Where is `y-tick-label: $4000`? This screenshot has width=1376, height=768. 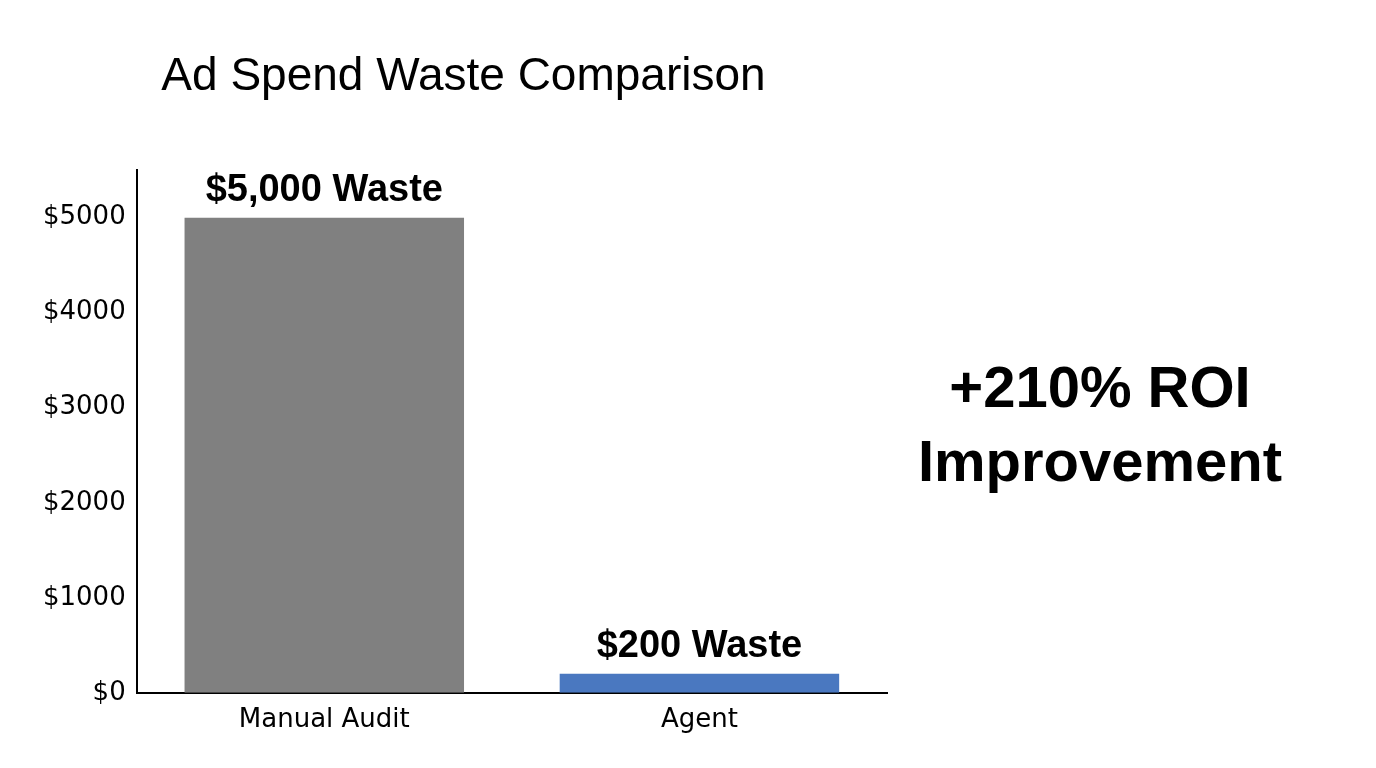 y-tick-label: $4000 is located at coordinates (84, 310).